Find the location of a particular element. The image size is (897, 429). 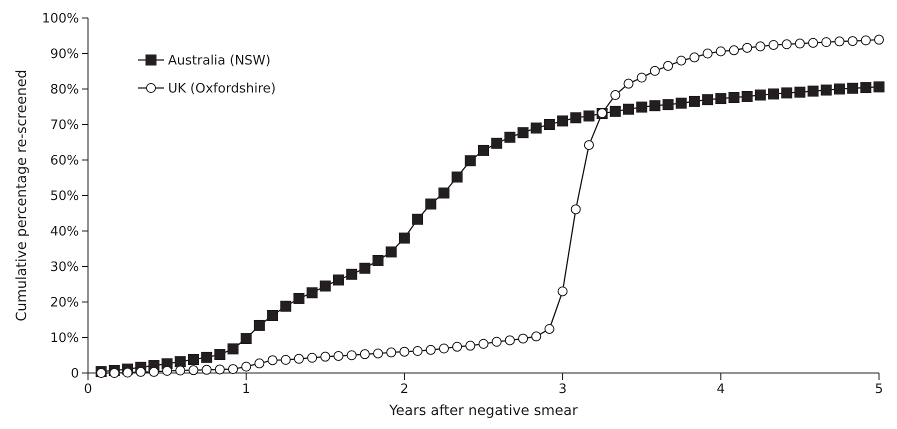

y-tick-label: 70% is located at coordinates (64, 126).